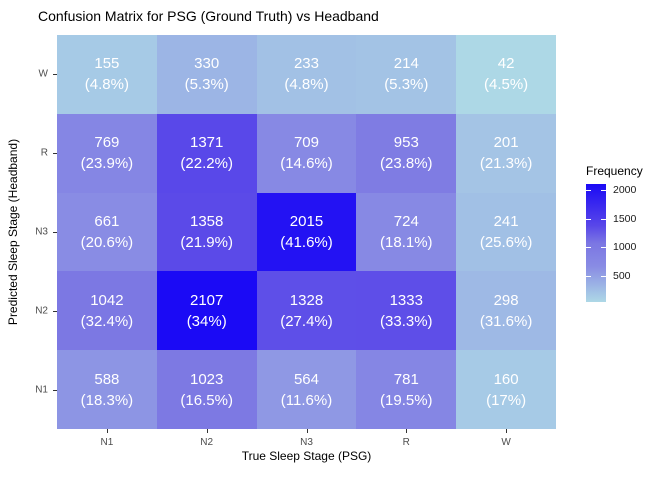 The width and height of the screenshot is (672, 480). I want to click on matrix-cell: 661 (20.6%), so click(107, 232).